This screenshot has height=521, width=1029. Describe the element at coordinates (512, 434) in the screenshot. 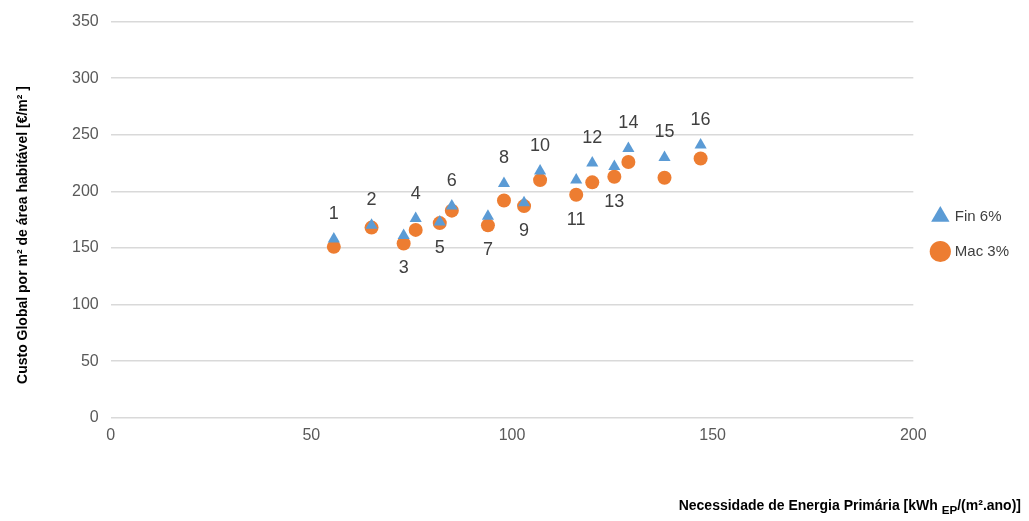

I see `x-tick-label: 100` at that location.